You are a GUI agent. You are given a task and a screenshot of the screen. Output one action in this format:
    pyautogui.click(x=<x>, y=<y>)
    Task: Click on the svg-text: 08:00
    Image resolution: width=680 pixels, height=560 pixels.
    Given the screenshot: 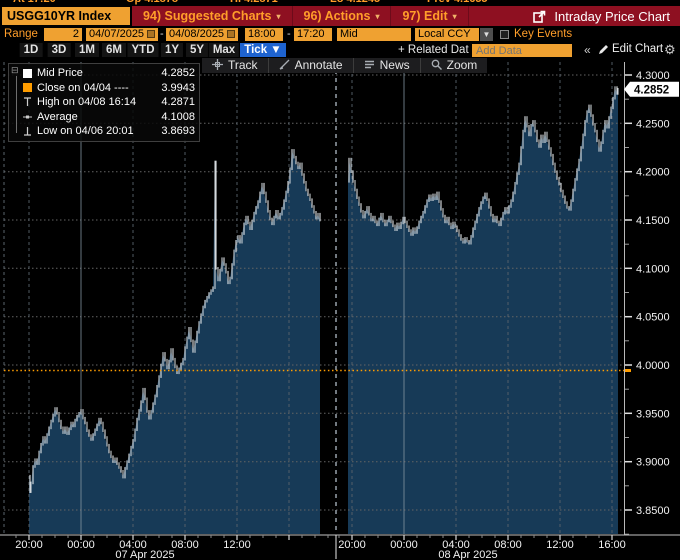 What is the action you would take?
    pyautogui.click(x=185, y=545)
    